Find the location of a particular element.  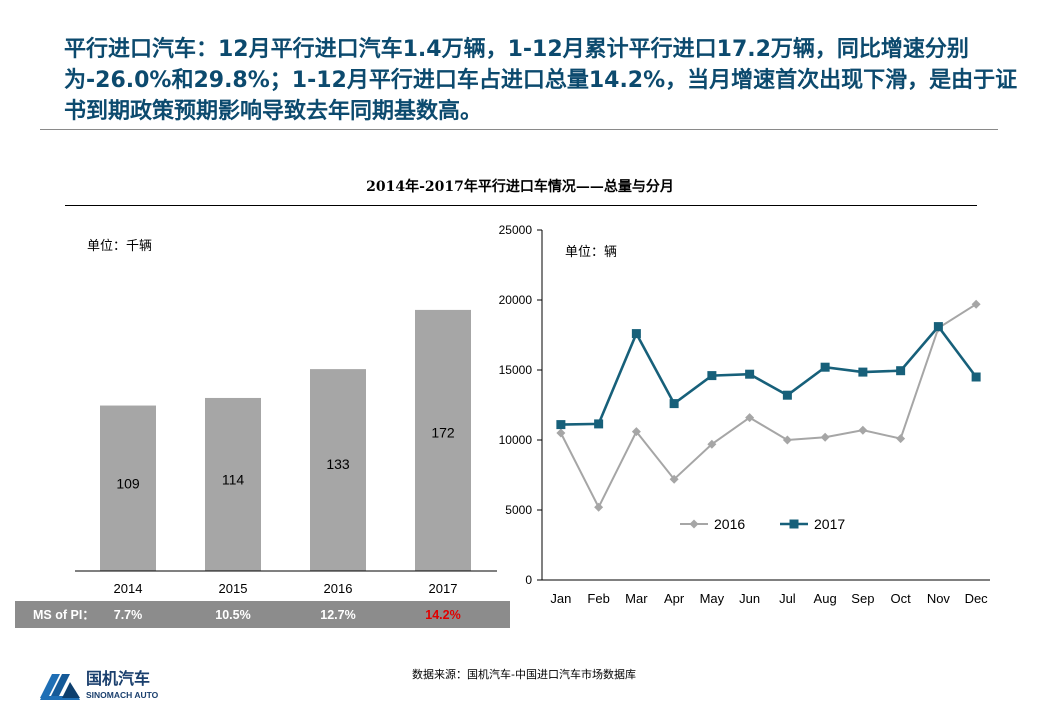

point-2017-Oct is located at coordinates (901, 371).